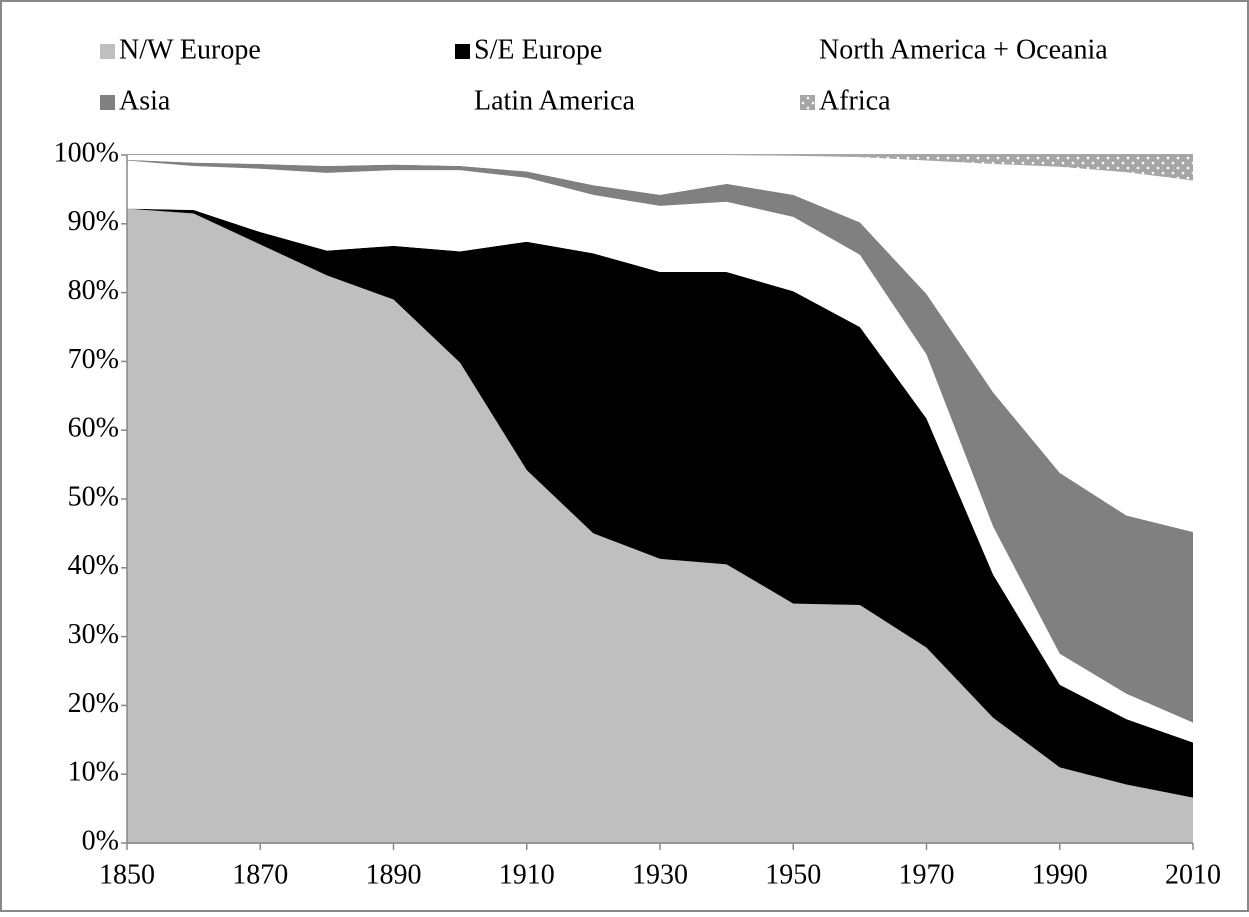 The width and height of the screenshot is (1249, 917). What do you see at coordinates (260, 874) in the screenshot?
I see `x-tick-label: 1870` at bounding box center [260, 874].